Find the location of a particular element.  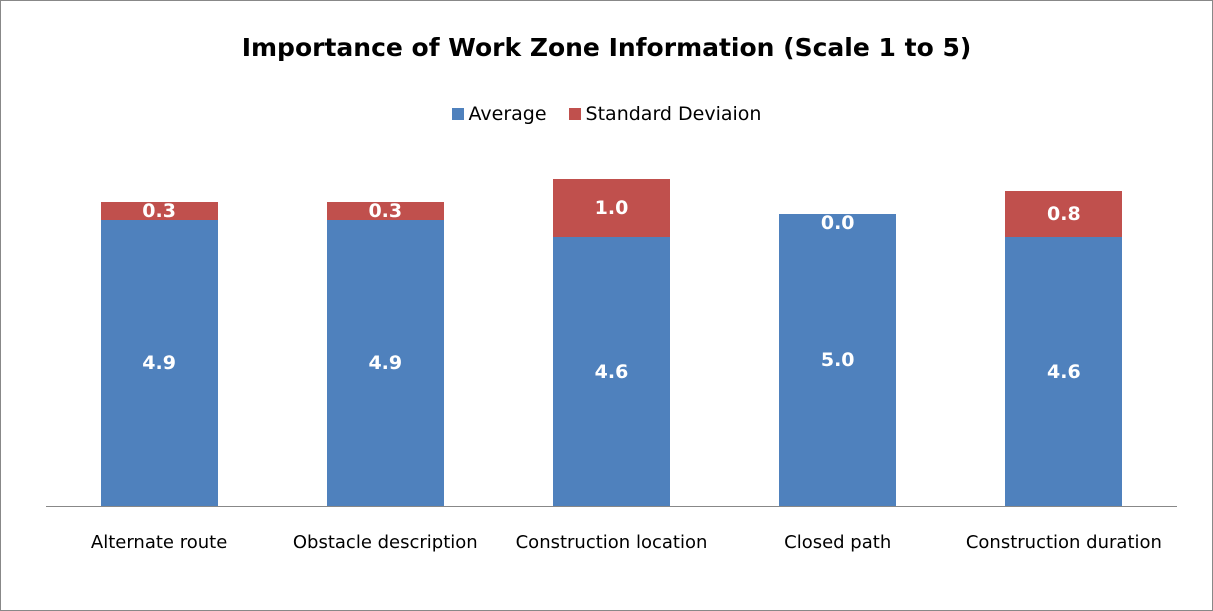

x-tick-label: Obstacle description is located at coordinates (385, 542).